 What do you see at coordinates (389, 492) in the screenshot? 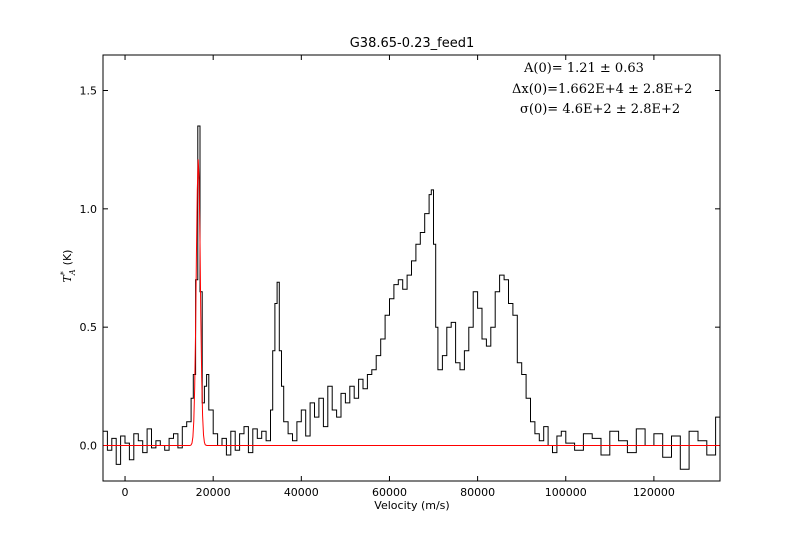
I see `x-tick-label: 60000` at bounding box center [389, 492].